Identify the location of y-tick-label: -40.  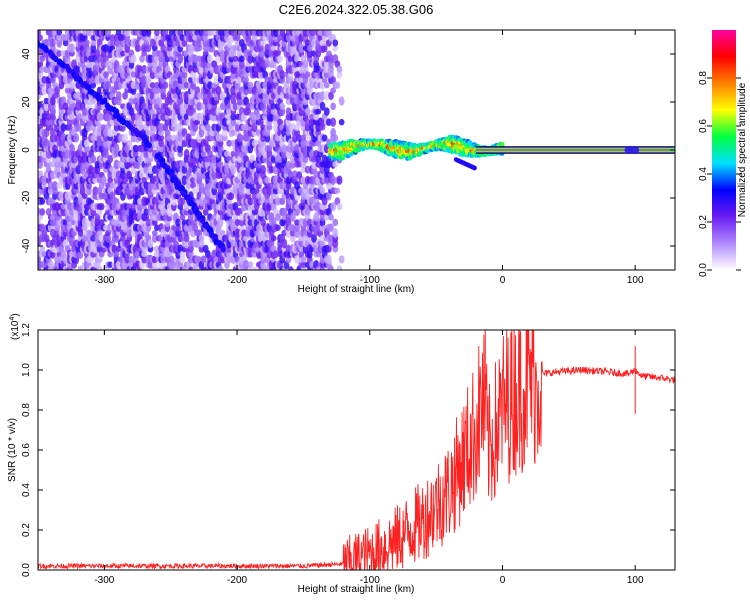
(26, 245).